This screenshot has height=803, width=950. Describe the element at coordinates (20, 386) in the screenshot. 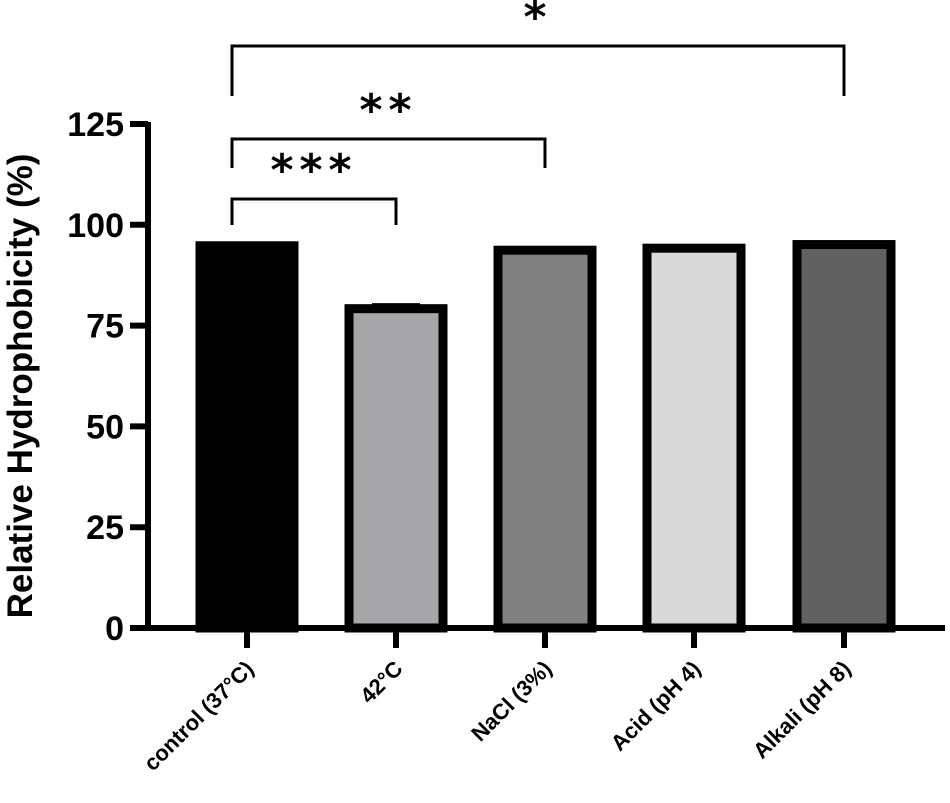

I see `y-axis-title: Relative Hydrophobicity (%)` at that location.